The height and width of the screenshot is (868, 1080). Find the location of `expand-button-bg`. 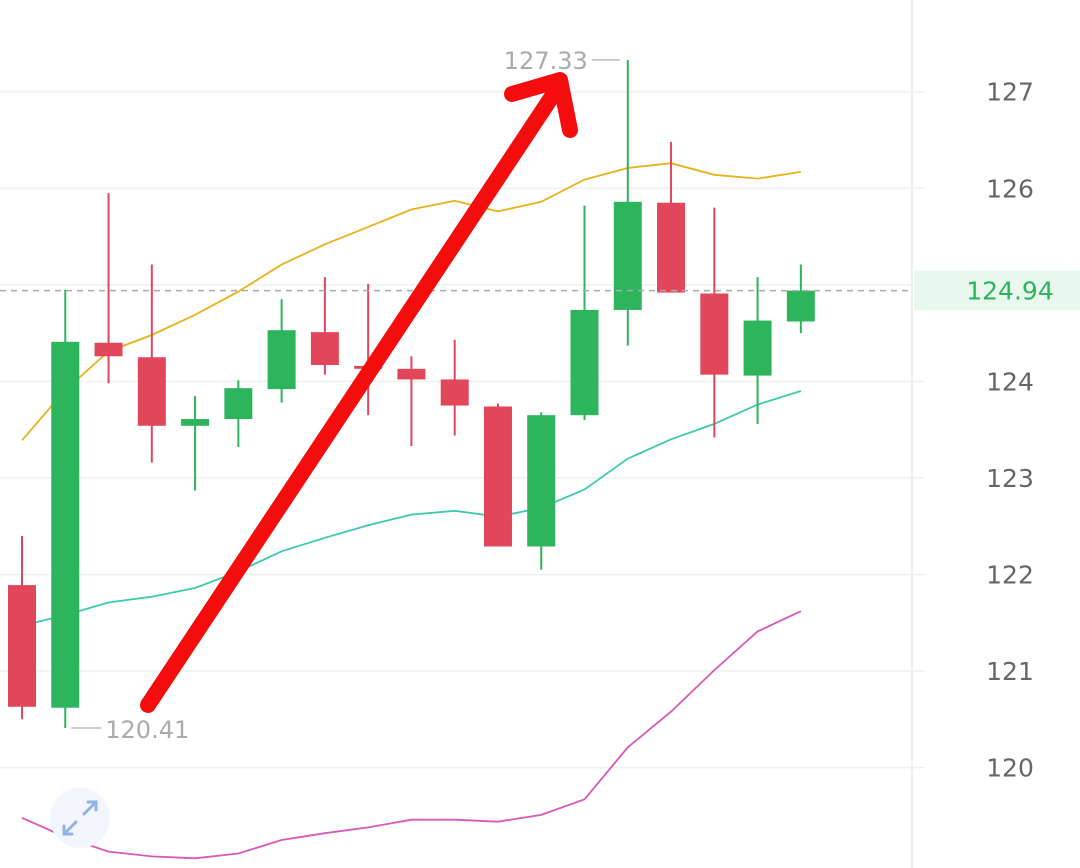

expand-button-bg is located at coordinates (80, 818).